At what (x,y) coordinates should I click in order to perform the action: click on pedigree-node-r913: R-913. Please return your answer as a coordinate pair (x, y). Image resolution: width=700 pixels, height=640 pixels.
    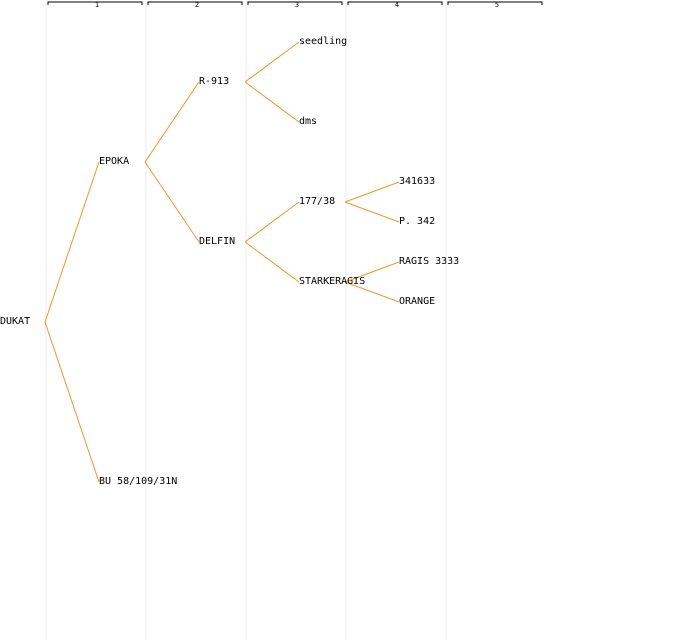
    Looking at the image, I should click on (214, 81).